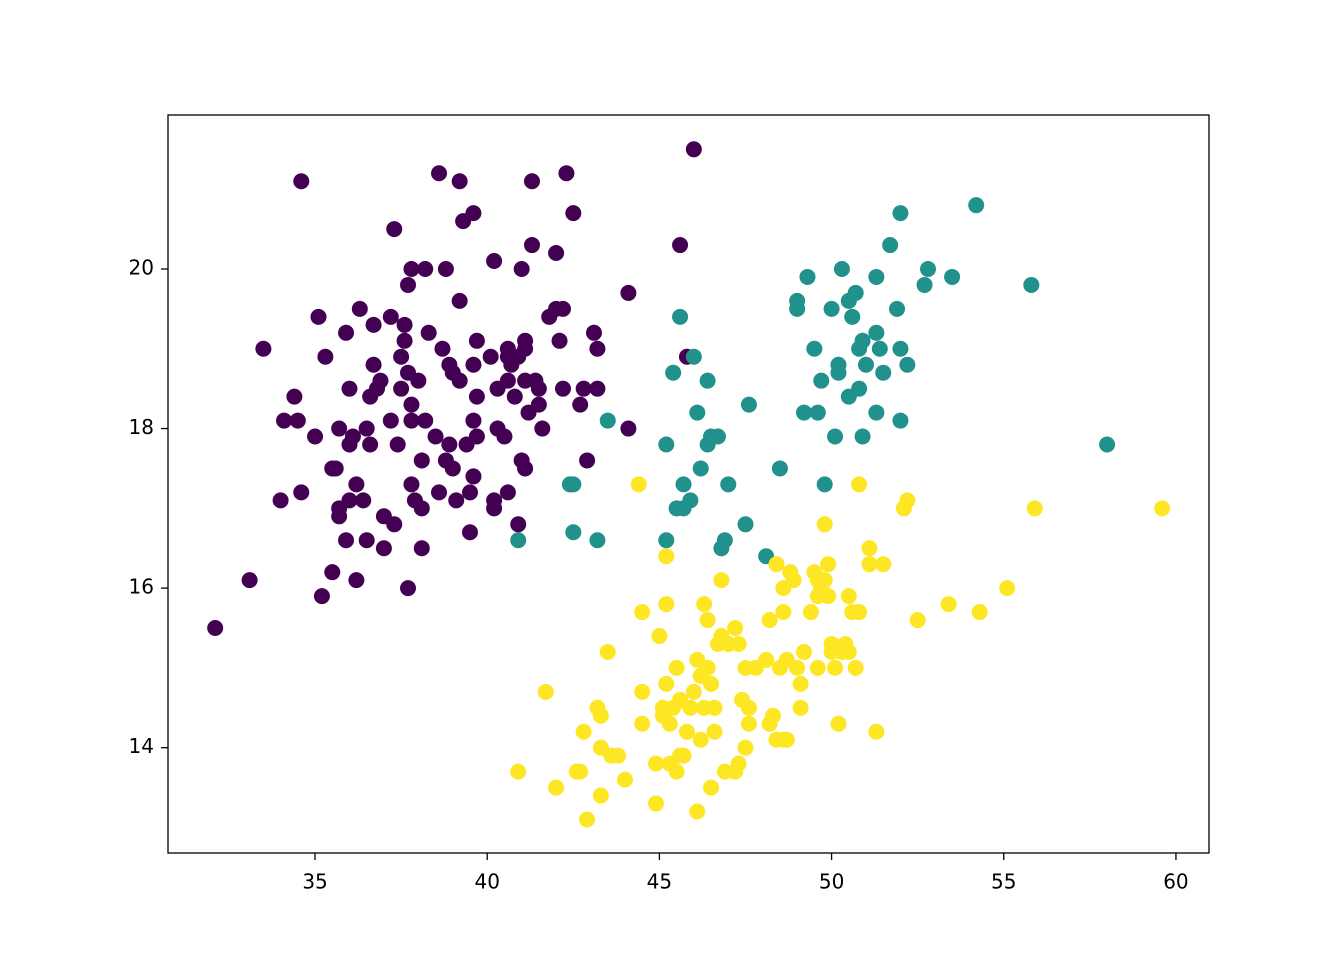 This screenshot has height=960, width=1344. Describe the element at coordinates (1175, 882) in the screenshot. I see `x-tick-label: 60` at that location.